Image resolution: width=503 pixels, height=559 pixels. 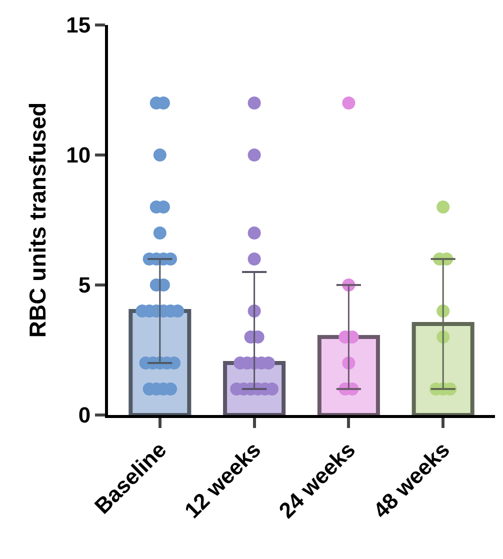 What do you see at coordinates (37, 220) in the screenshot?
I see `y-axis-title: RBC units transfused` at bounding box center [37, 220].